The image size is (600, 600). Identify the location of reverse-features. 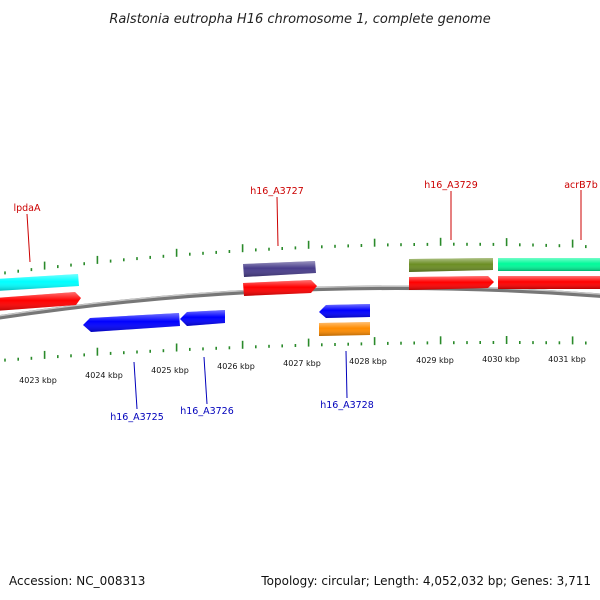
(226, 320).